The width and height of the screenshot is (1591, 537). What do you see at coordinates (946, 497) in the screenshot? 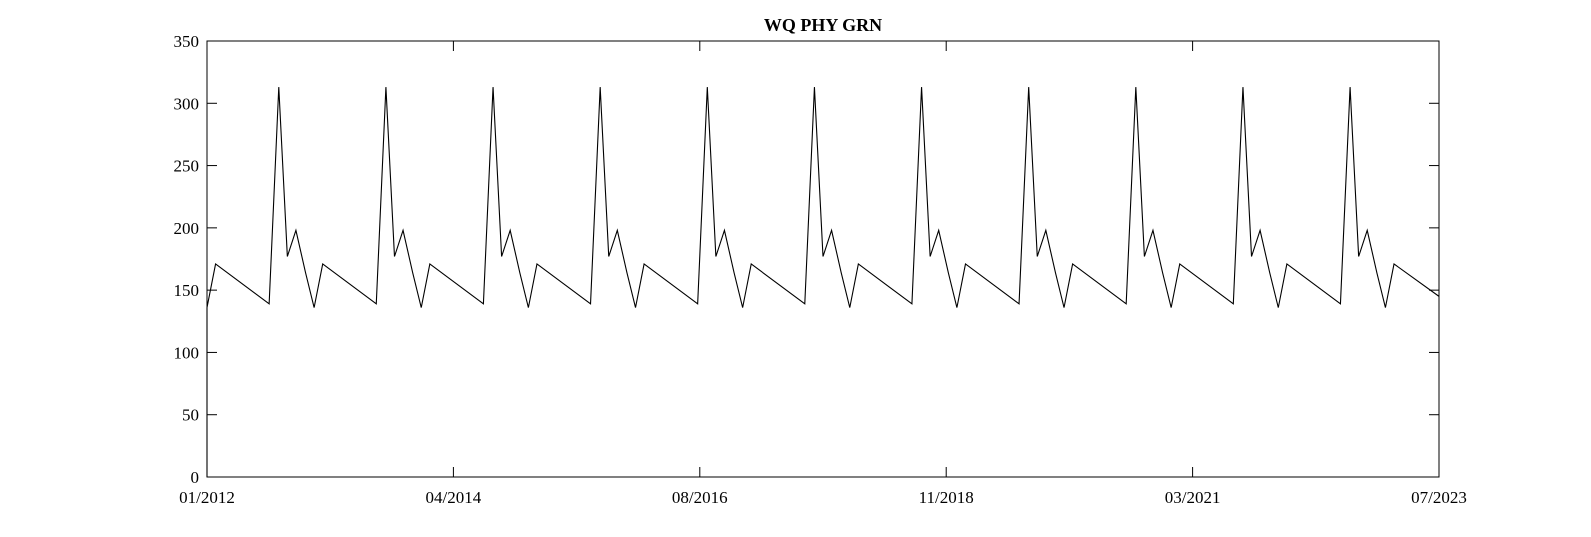
I see `x-tick-label: 11/2018` at bounding box center [946, 497].